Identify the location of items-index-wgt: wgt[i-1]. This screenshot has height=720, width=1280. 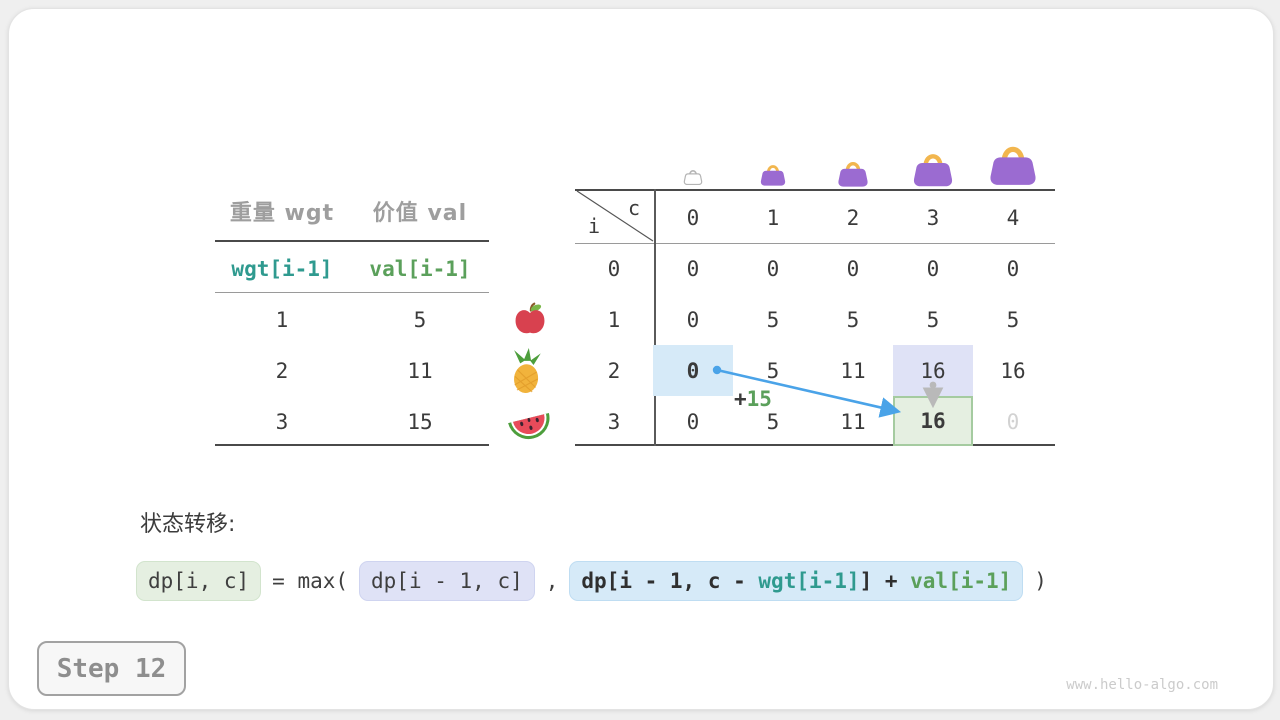
(282, 268).